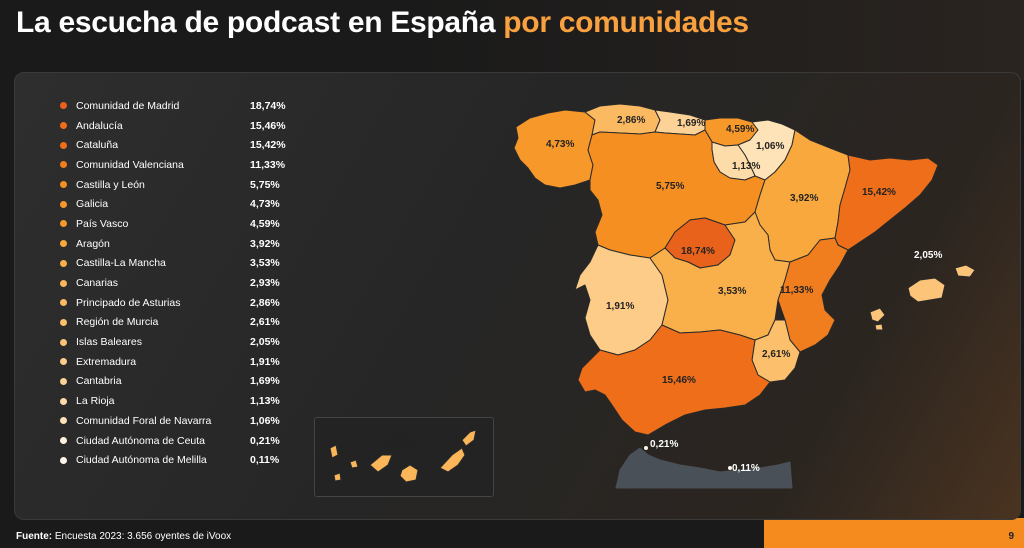 Image resolution: width=1024 pixels, height=548 pixels. I want to click on legend-item-value: 2,86%, so click(265, 302).